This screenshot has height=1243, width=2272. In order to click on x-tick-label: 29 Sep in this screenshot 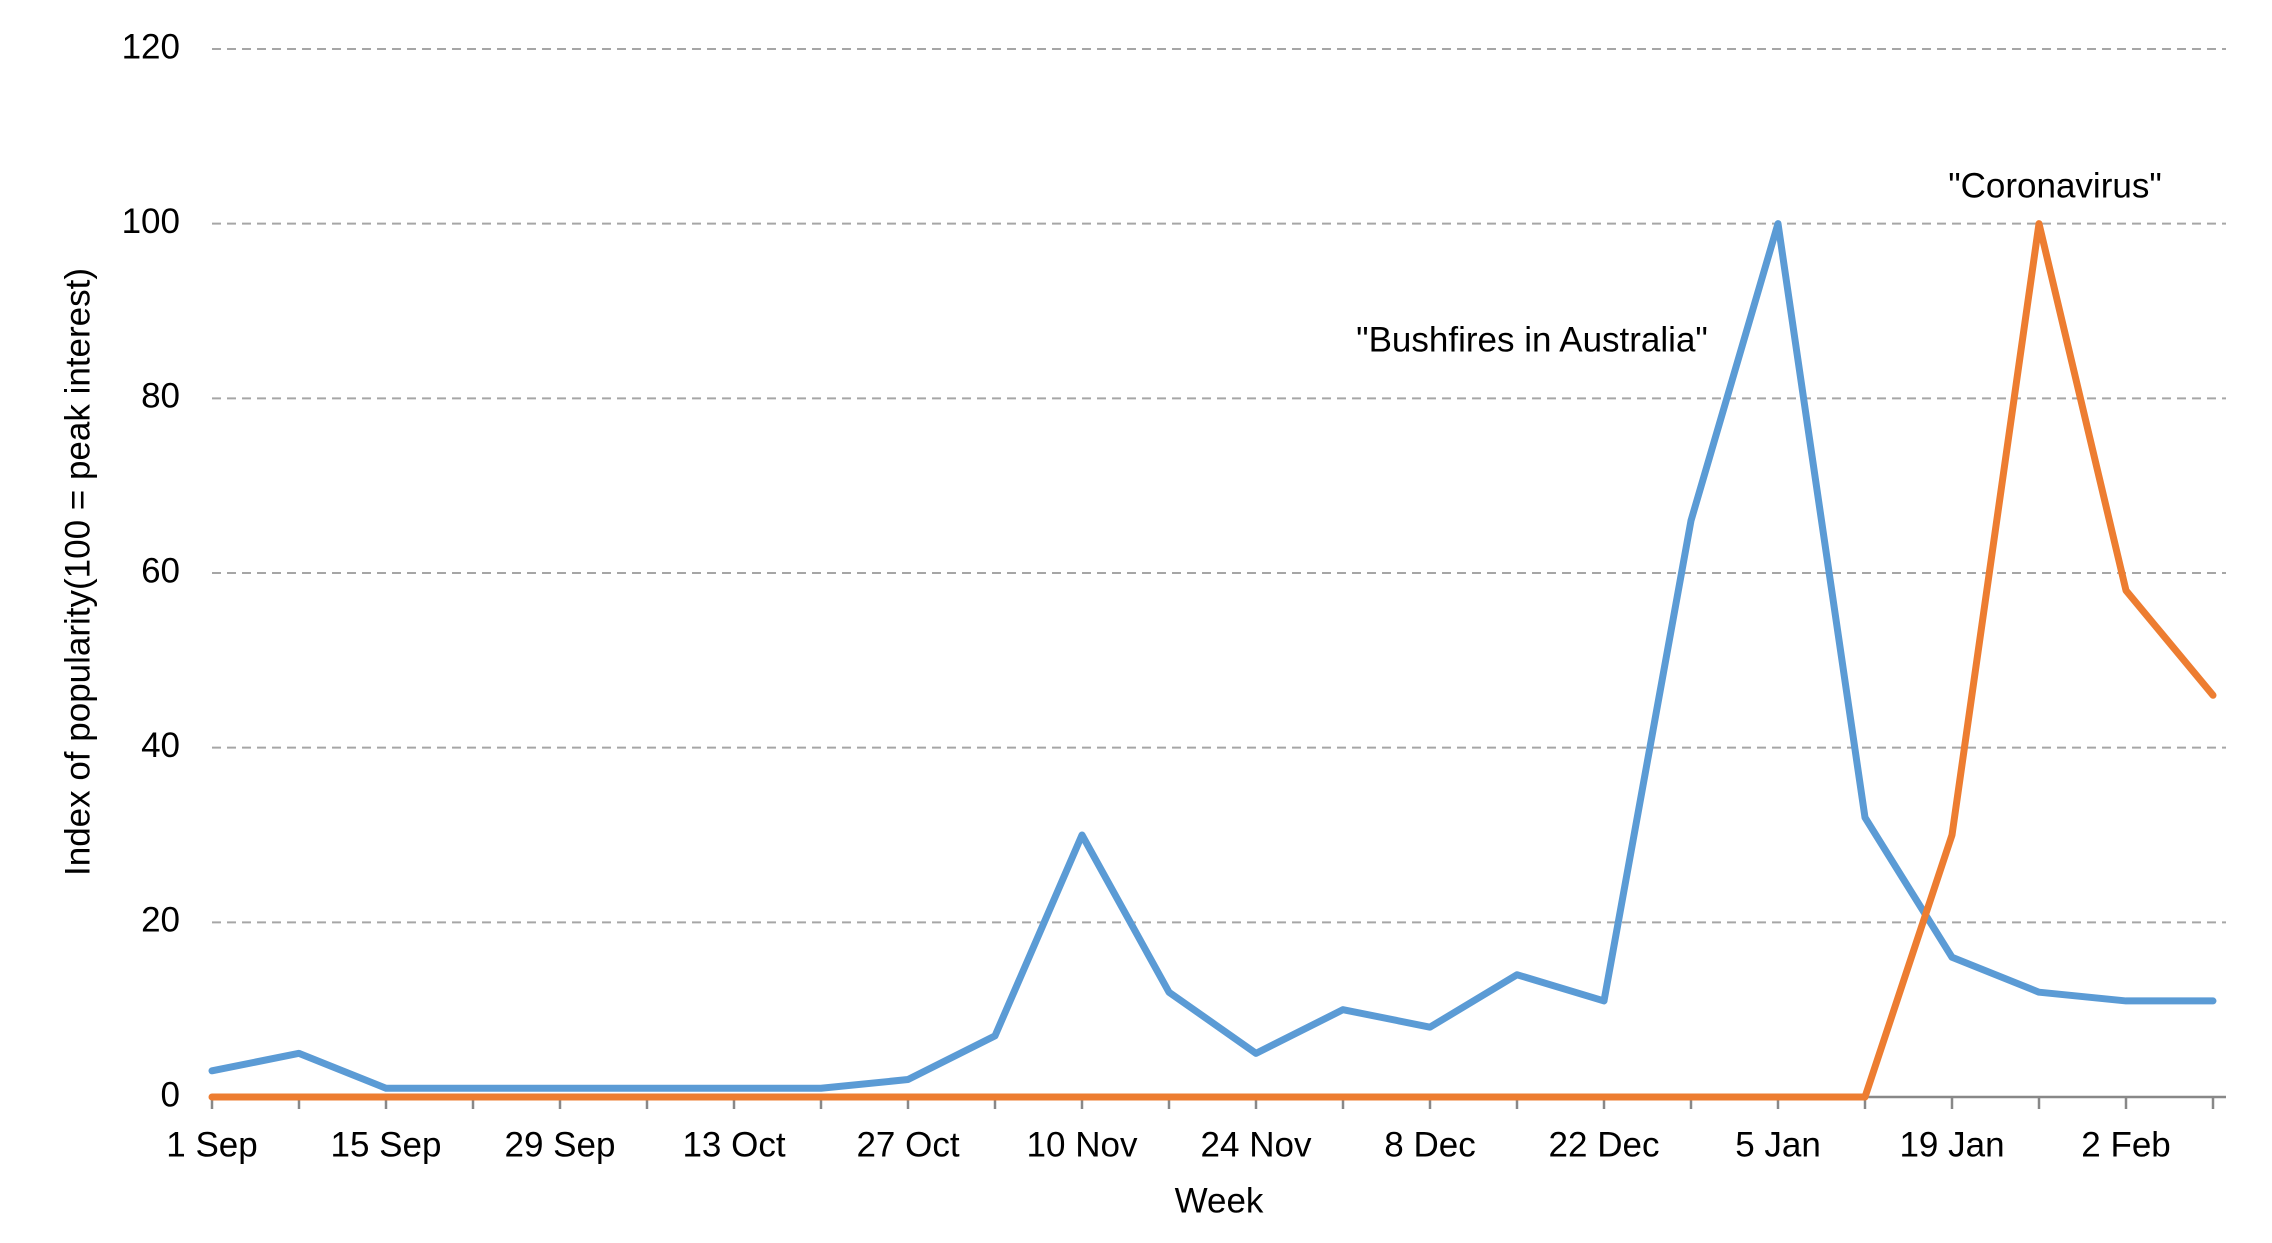, I will do `click(560, 1144)`.